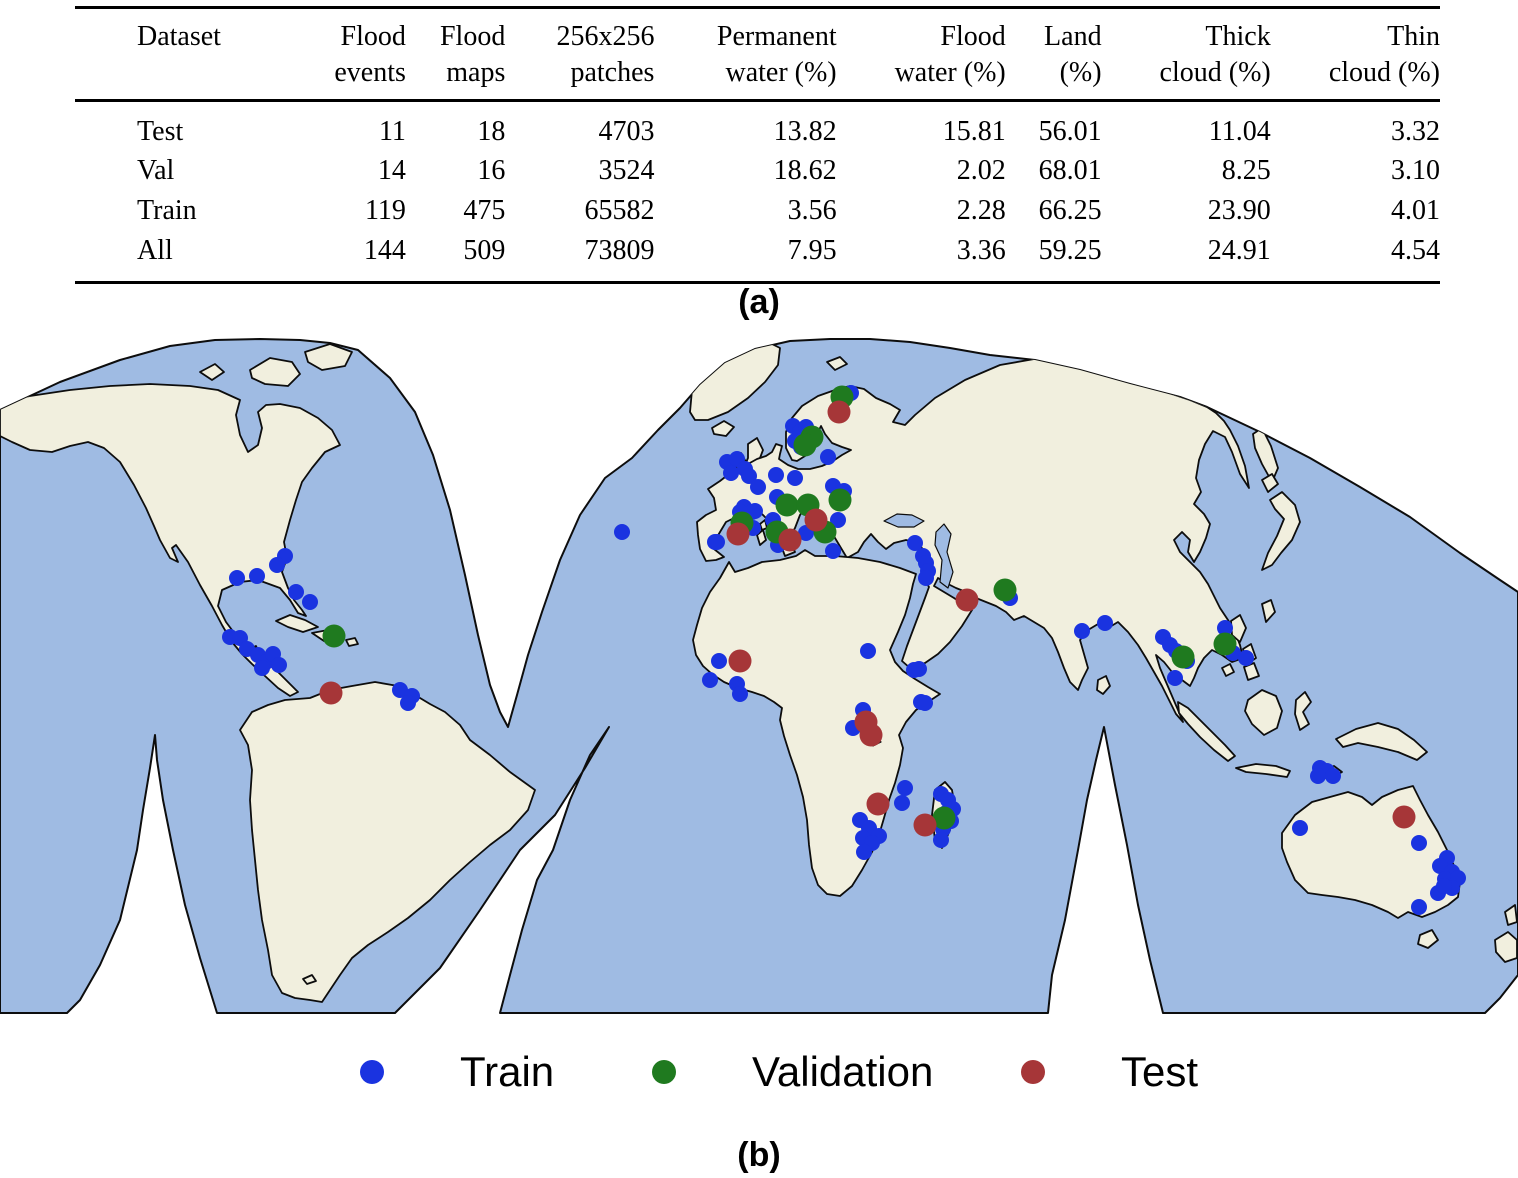  I want to click on cell-value: 4703, so click(626, 131).